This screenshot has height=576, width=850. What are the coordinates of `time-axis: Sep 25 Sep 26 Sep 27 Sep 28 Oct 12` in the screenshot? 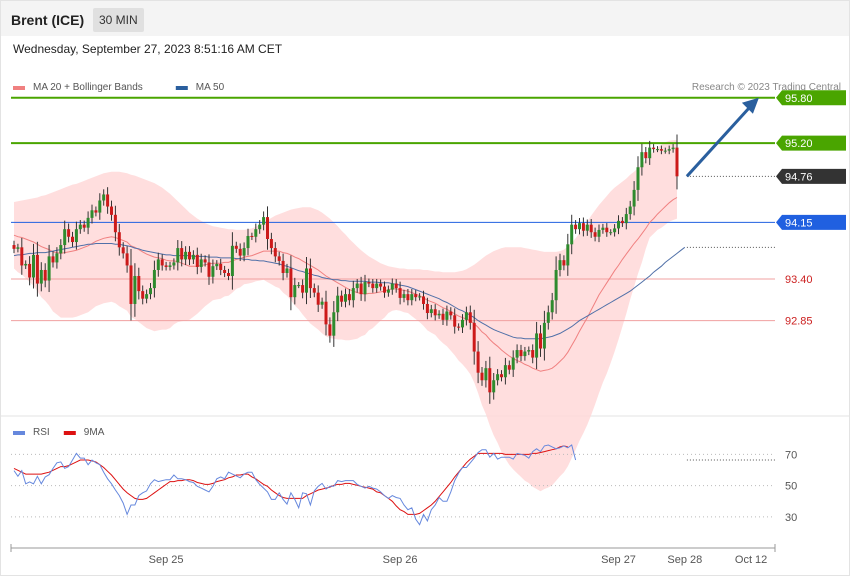 It's located at (393, 555).